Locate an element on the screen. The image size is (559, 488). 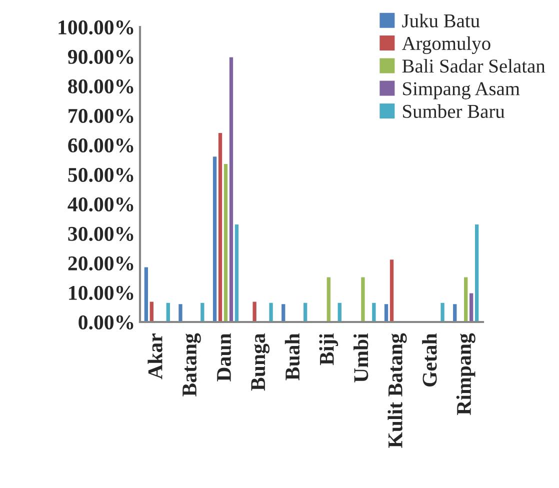
x-tick-label: Akar is located at coordinates (155, 357).